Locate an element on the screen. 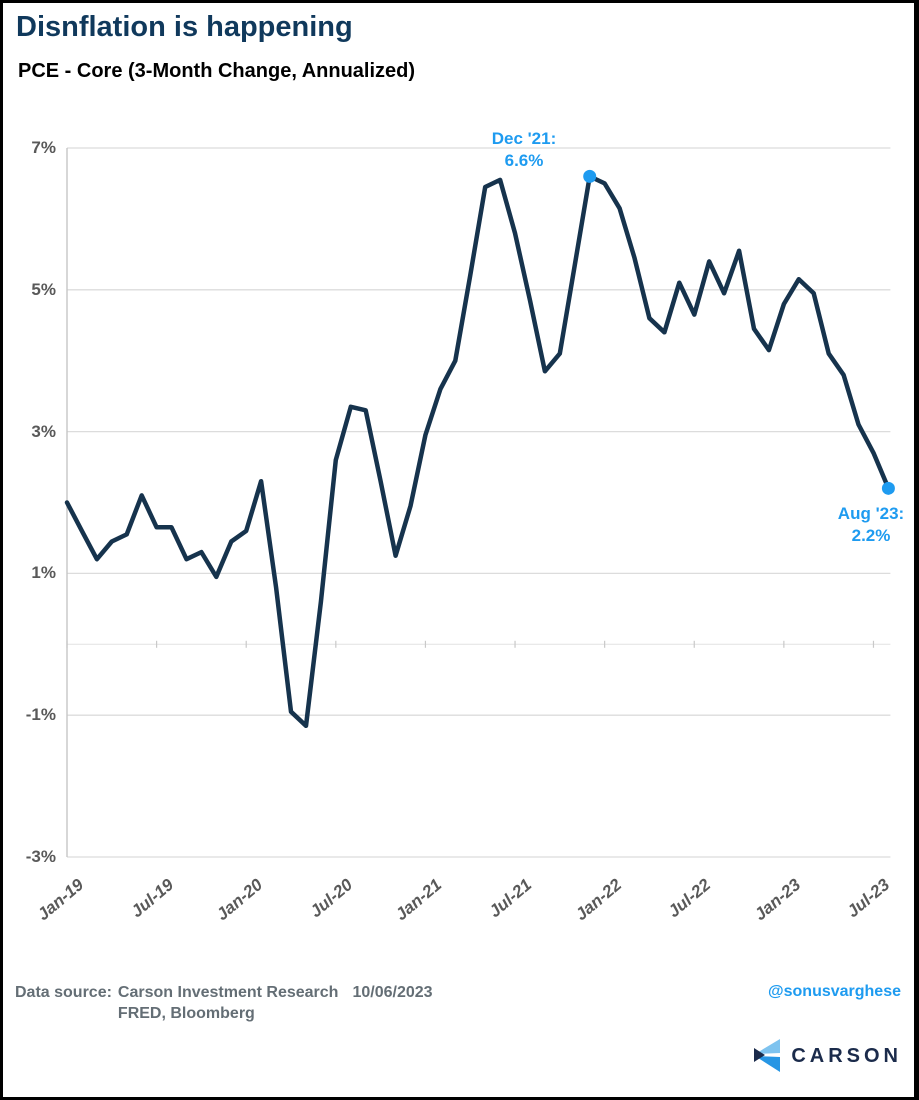 The image size is (919, 1100). chart-subtitle: PCE - Core (3-Month Change, Annualized) is located at coordinates (217, 71).